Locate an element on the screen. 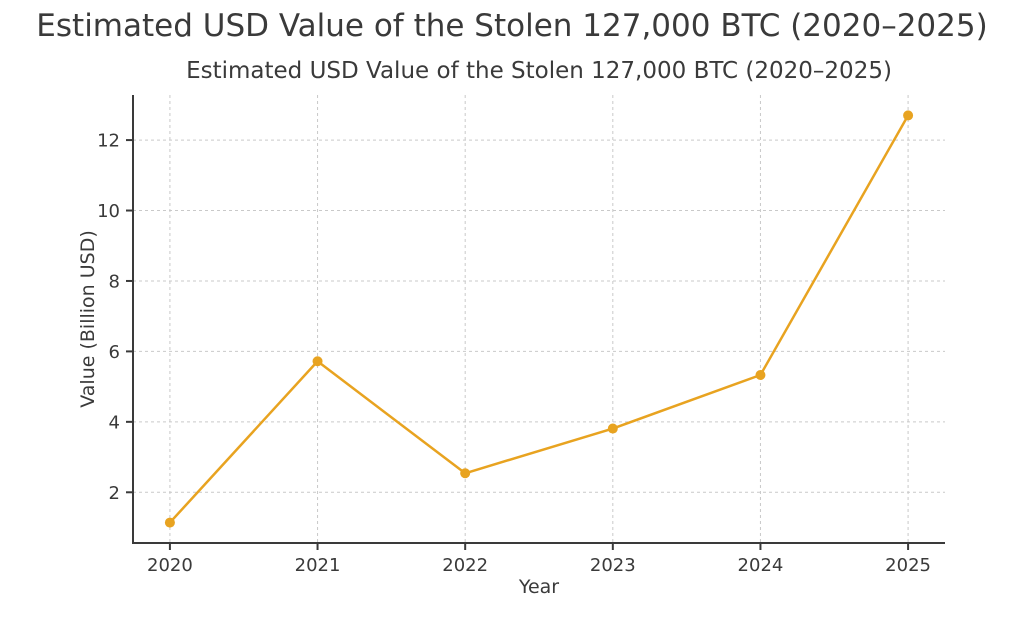 This screenshot has width=1024, height=627. x-tick-label: 2020 is located at coordinates (170, 565).